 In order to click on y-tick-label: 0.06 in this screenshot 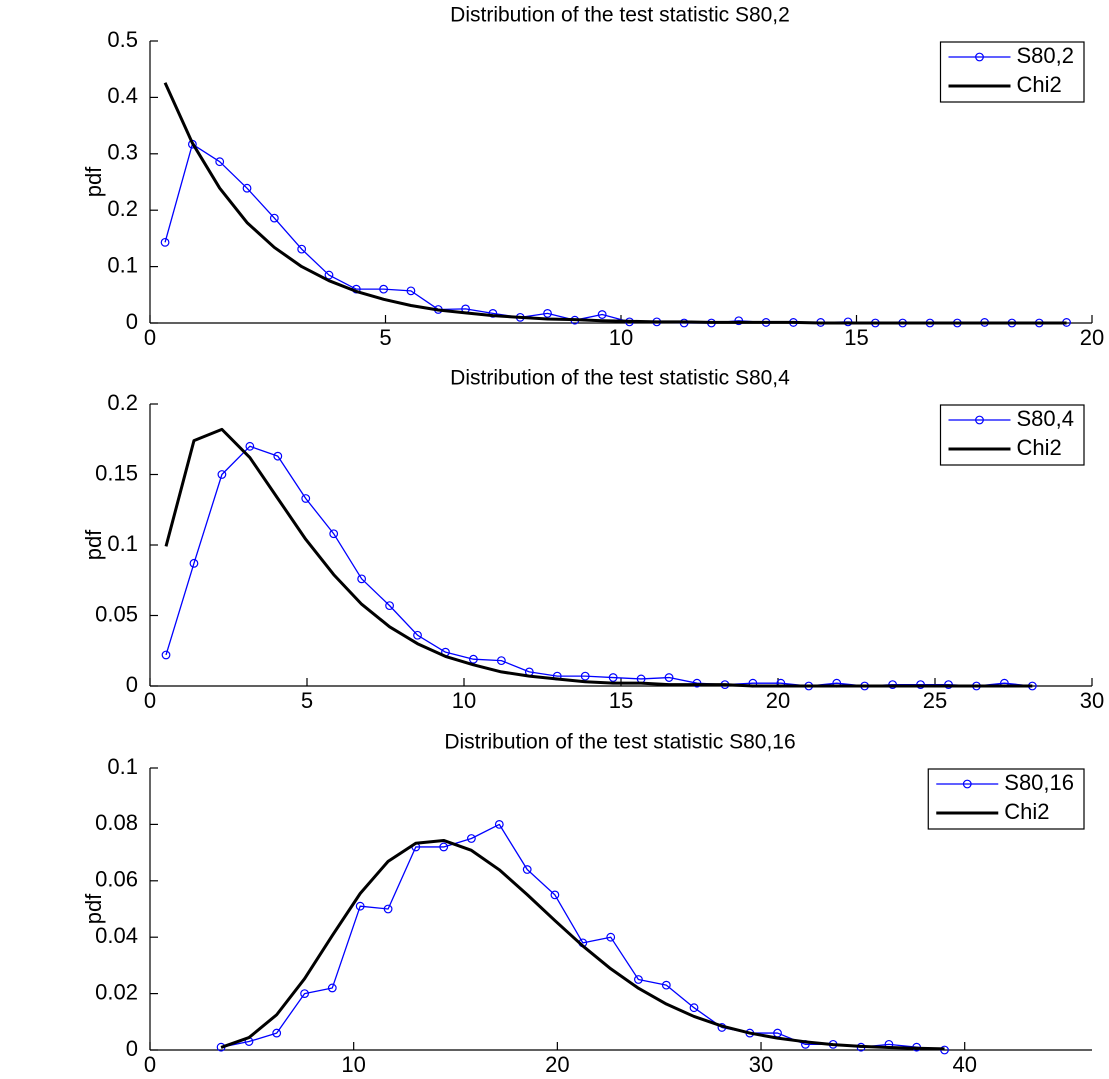, I will do `click(116, 879)`.